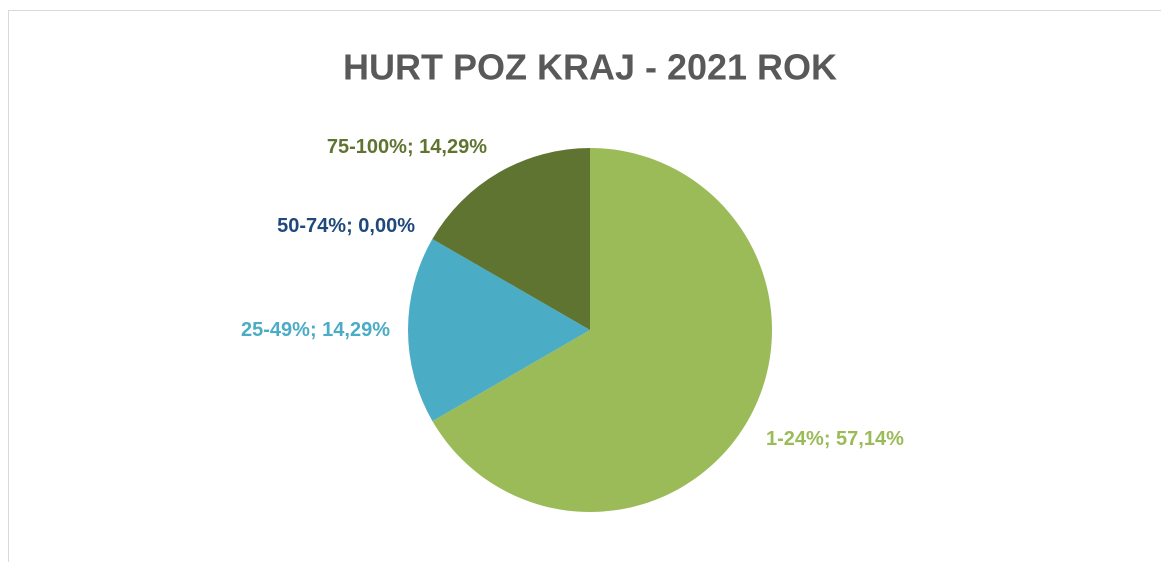 The height and width of the screenshot is (562, 1161). What do you see at coordinates (795, 439) in the screenshot?
I see `label-category: 1-24%` at bounding box center [795, 439].